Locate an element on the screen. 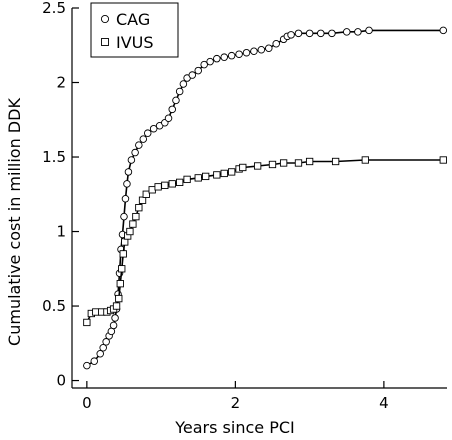 This screenshot has width=452, height=440. y-tick-label: 0 is located at coordinates (61, 381).